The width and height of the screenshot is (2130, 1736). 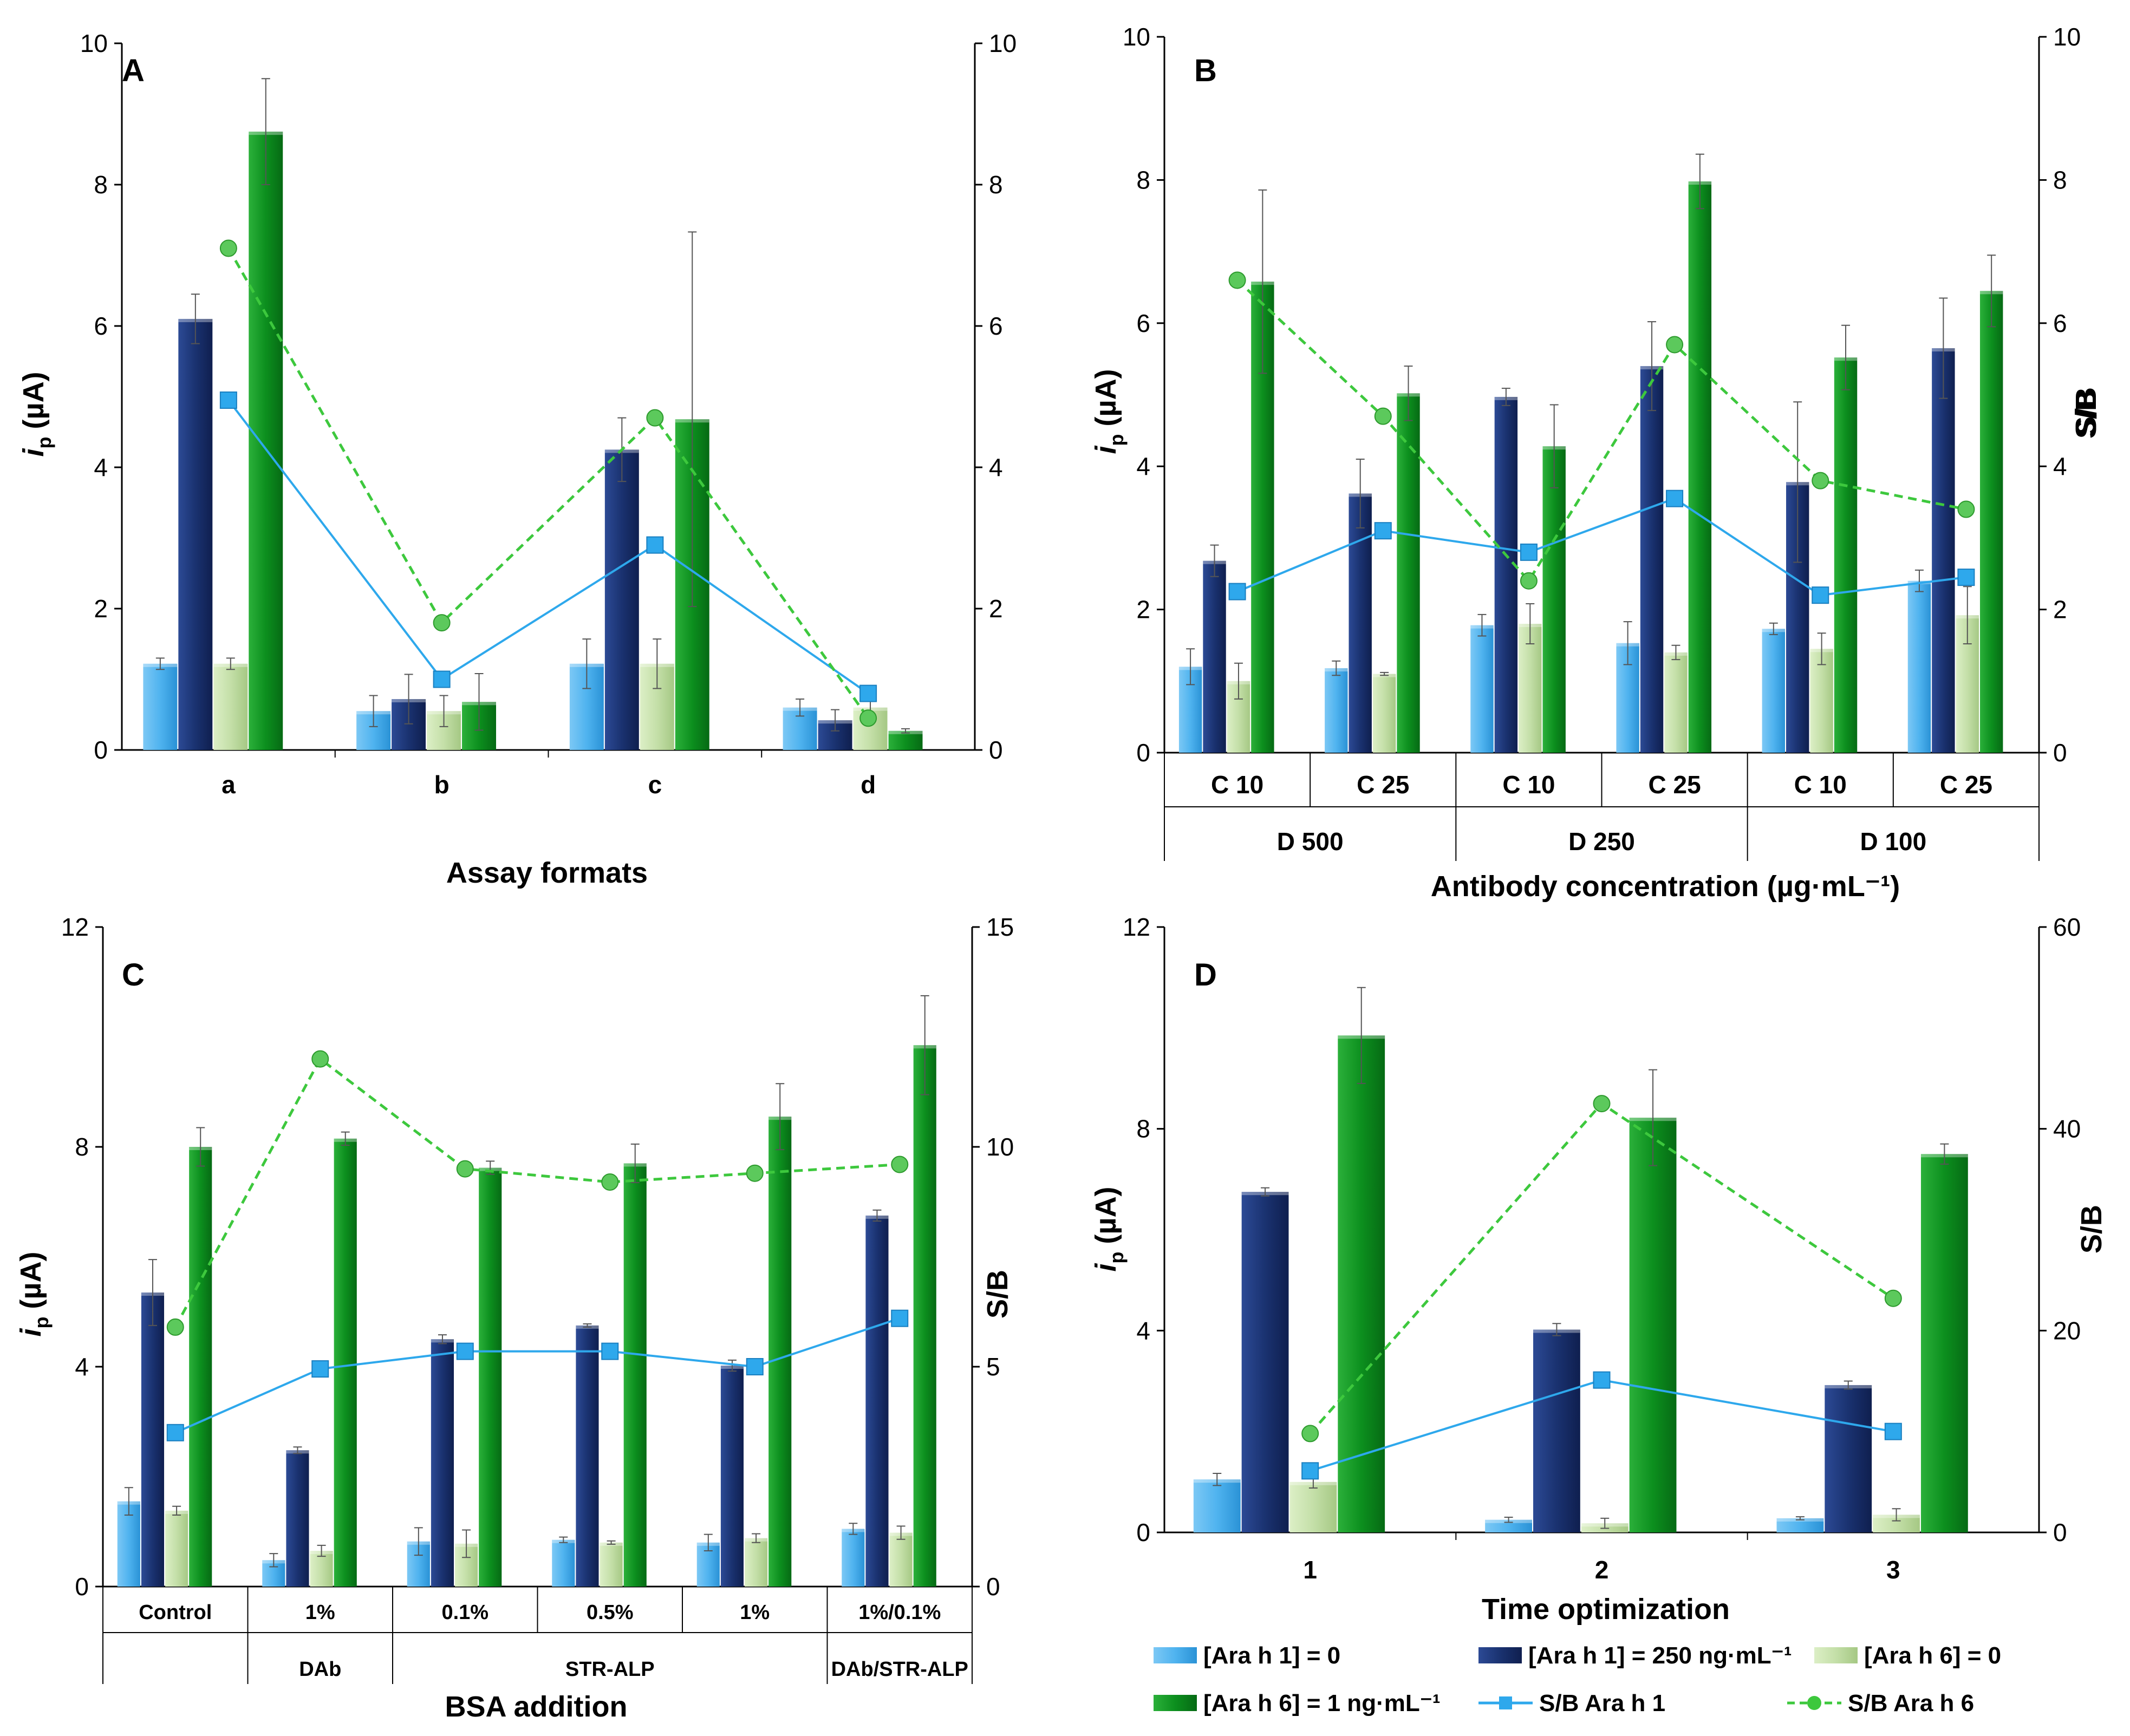 I want to click on panel-a-sb-ara6-line, so click(x=548, y=483).